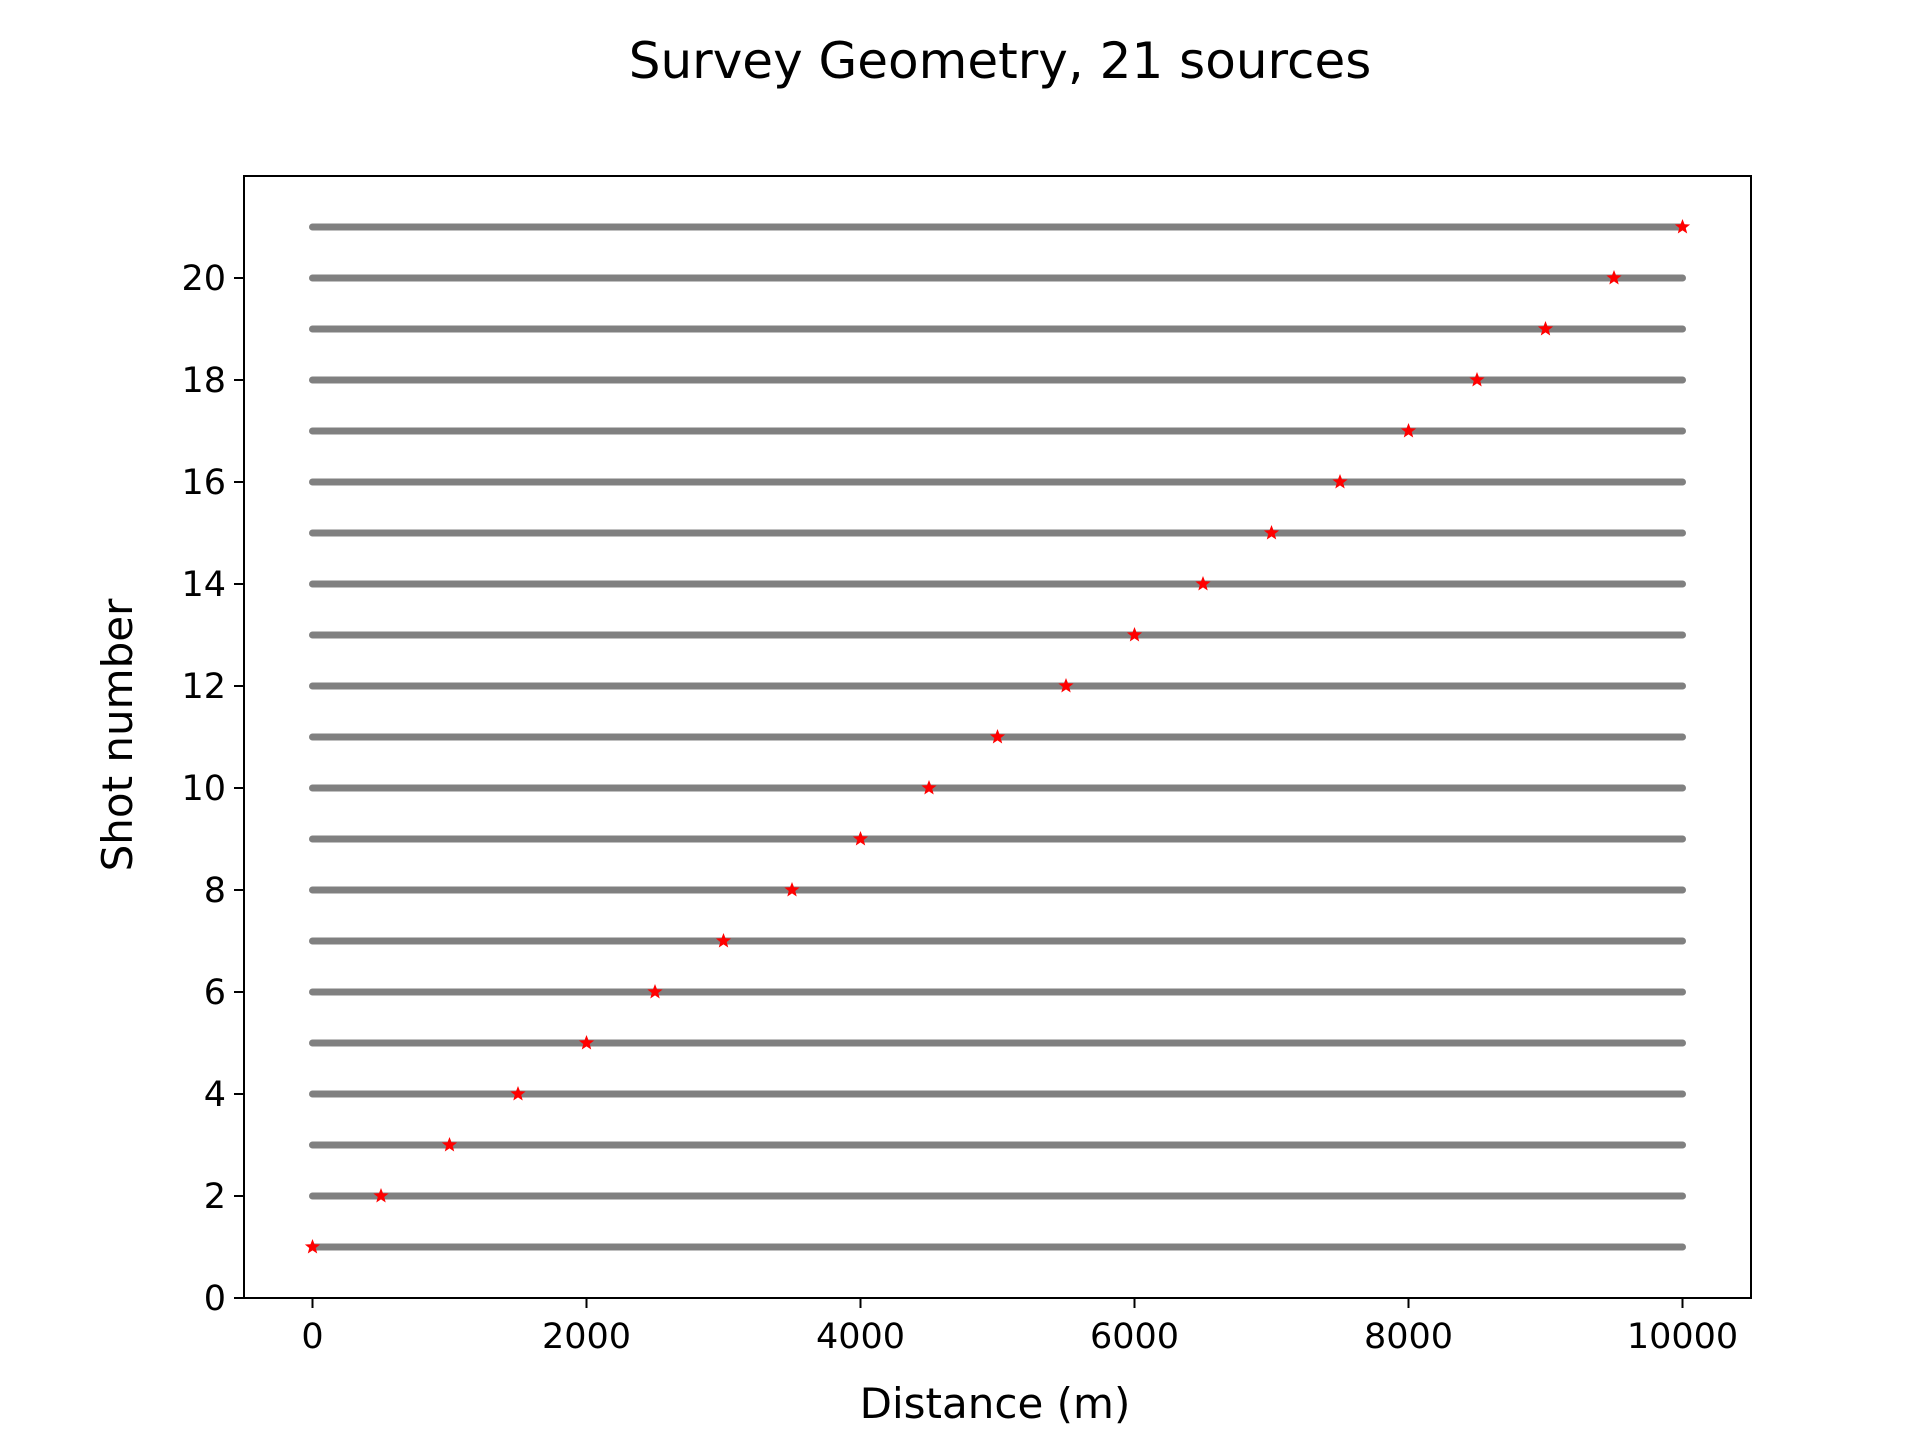  What do you see at coordinates (117, 734) in the screenshot?
I see `y-axis-label: Shot number` at bounding box center [117, 734].